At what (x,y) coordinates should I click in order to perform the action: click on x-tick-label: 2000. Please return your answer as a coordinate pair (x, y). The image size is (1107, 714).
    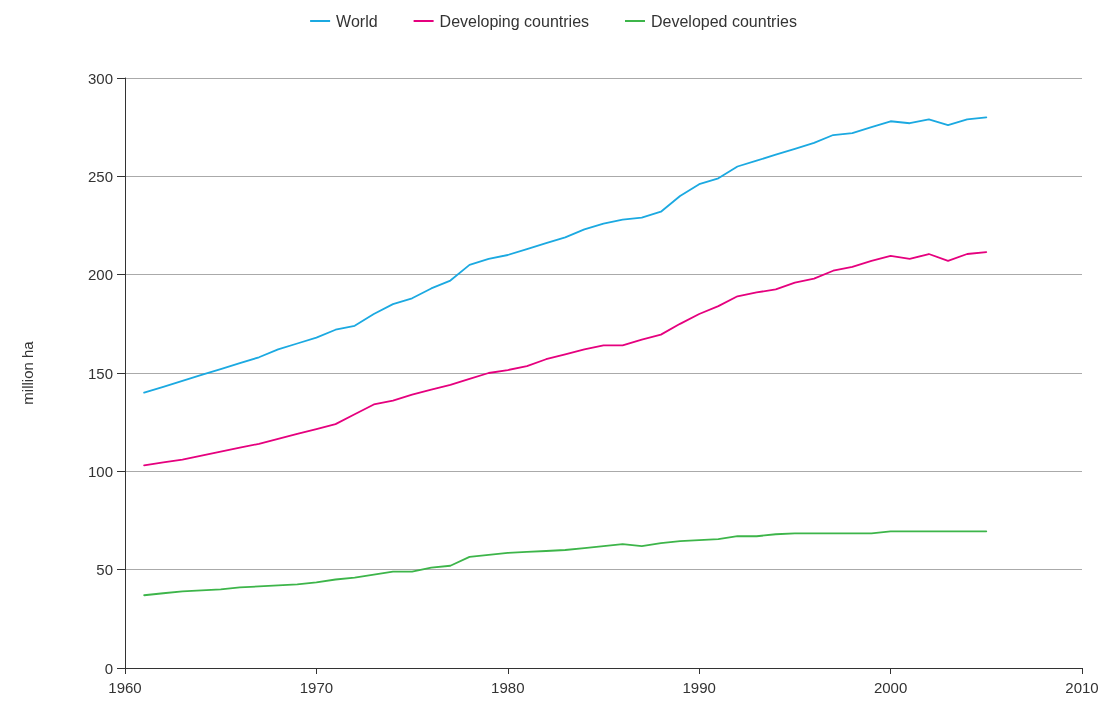
    Looking at the image, I should click on (890, 687).